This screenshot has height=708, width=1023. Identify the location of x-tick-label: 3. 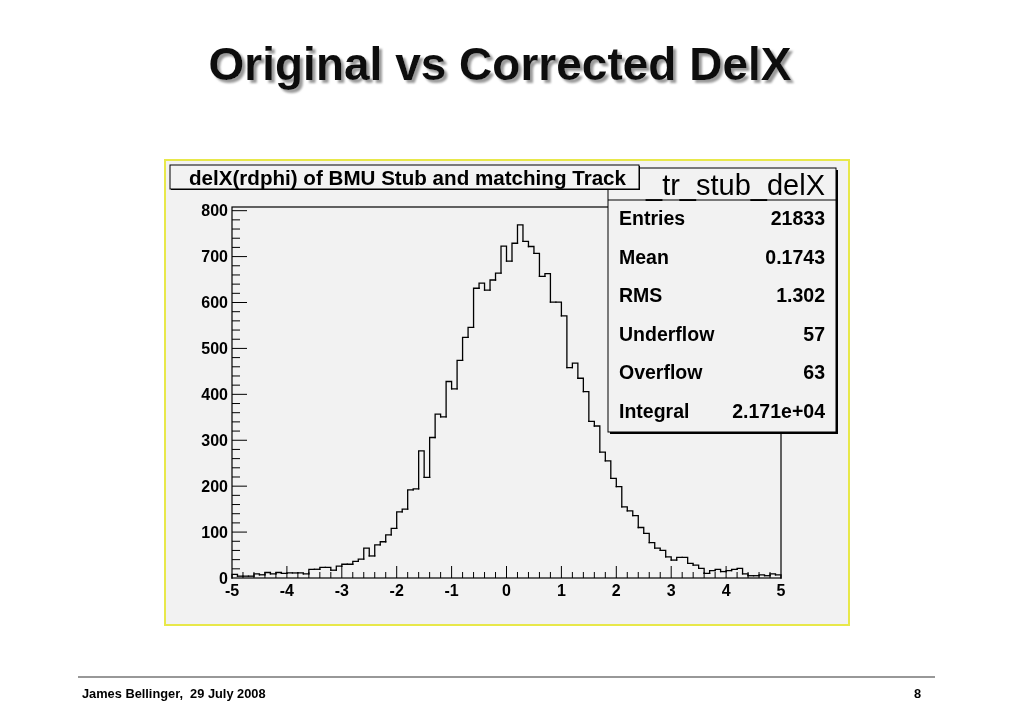
(671, 590).